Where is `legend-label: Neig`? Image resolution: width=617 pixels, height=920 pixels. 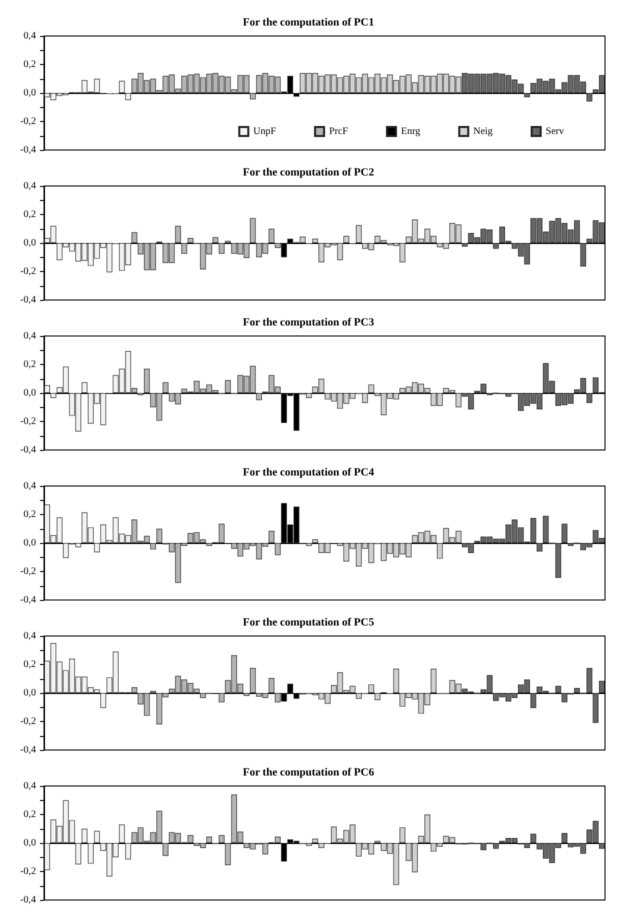 legend-label: Neig is located at coordinates (483, 131).